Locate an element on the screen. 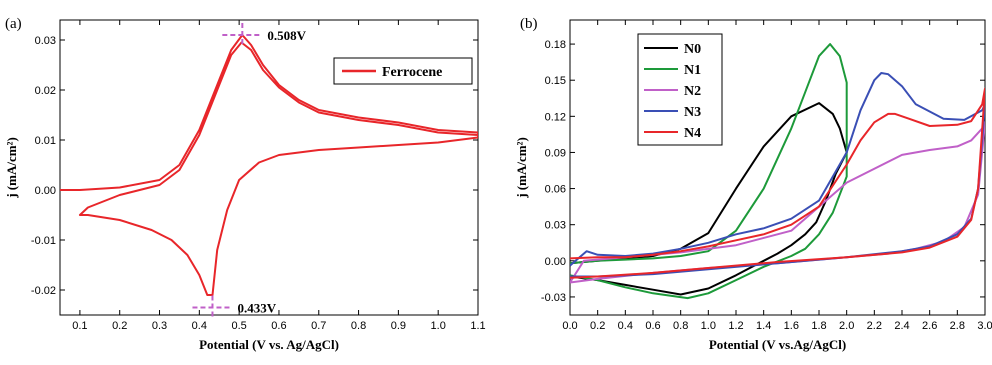  x-axis-label: Potential (V vs.Ag/AgCl) is located at coordinates (777, 344).